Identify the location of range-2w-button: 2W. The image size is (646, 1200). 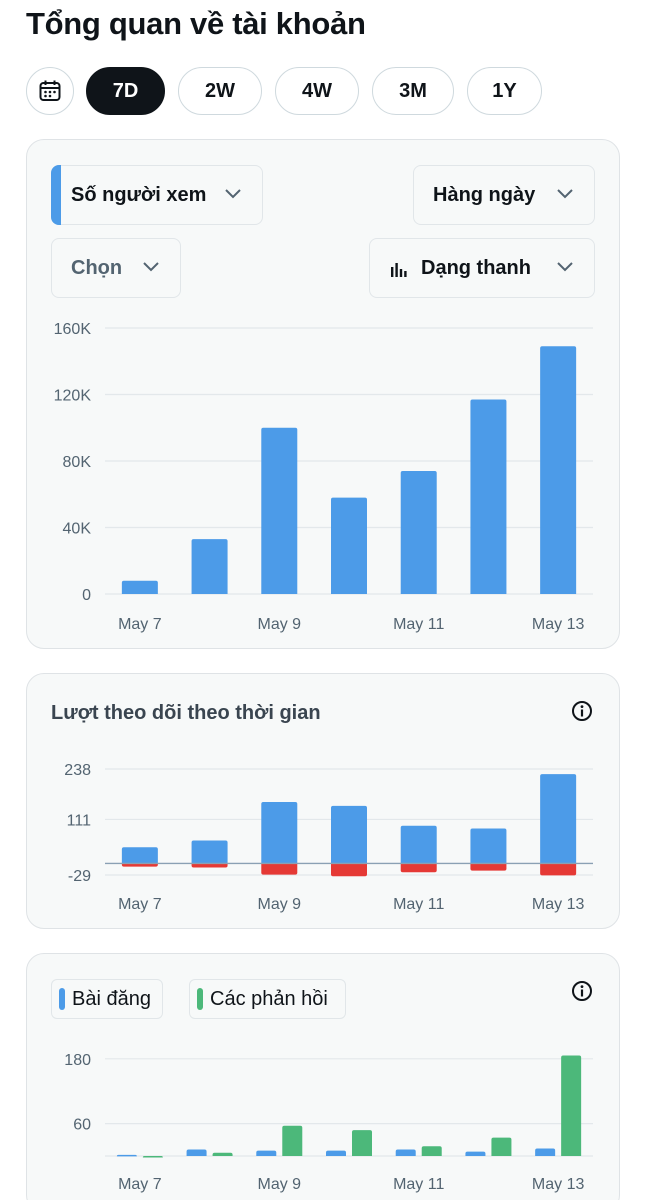
(220, 91).